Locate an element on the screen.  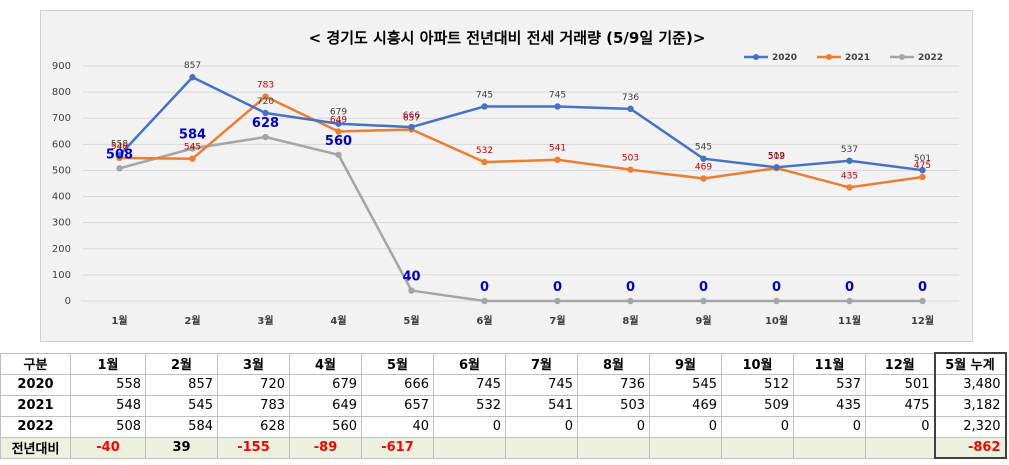
data-label-2020: 666 is located at coordinates (411, 116).